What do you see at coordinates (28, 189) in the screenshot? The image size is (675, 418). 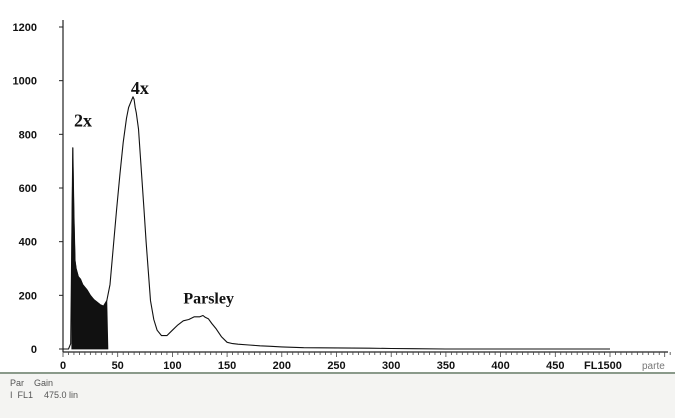 I see `y-tick-label: 600` at bounding box center [28, 189].